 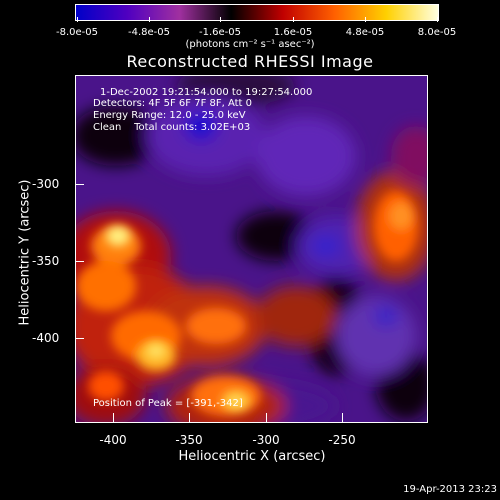 I want to click on image-title: Reconstructed RHESSI Image, so click(x=250, y=61).